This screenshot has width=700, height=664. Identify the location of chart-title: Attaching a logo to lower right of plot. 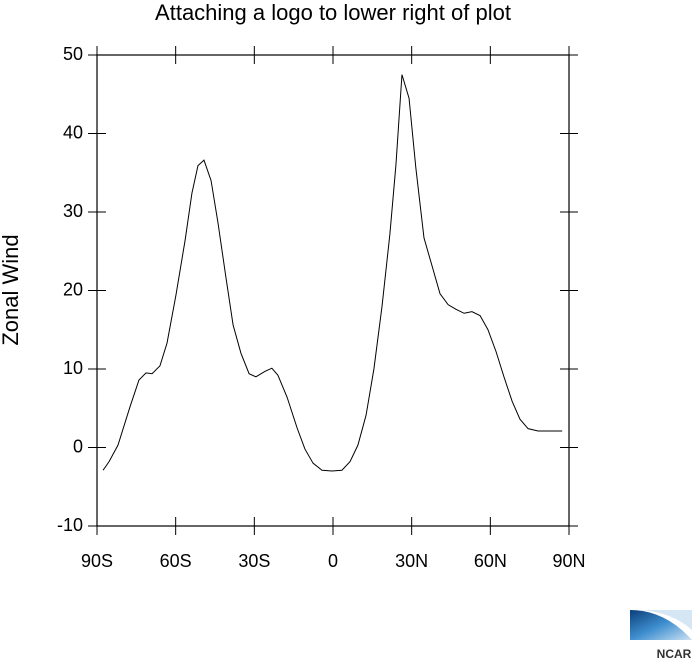
(333, 12).